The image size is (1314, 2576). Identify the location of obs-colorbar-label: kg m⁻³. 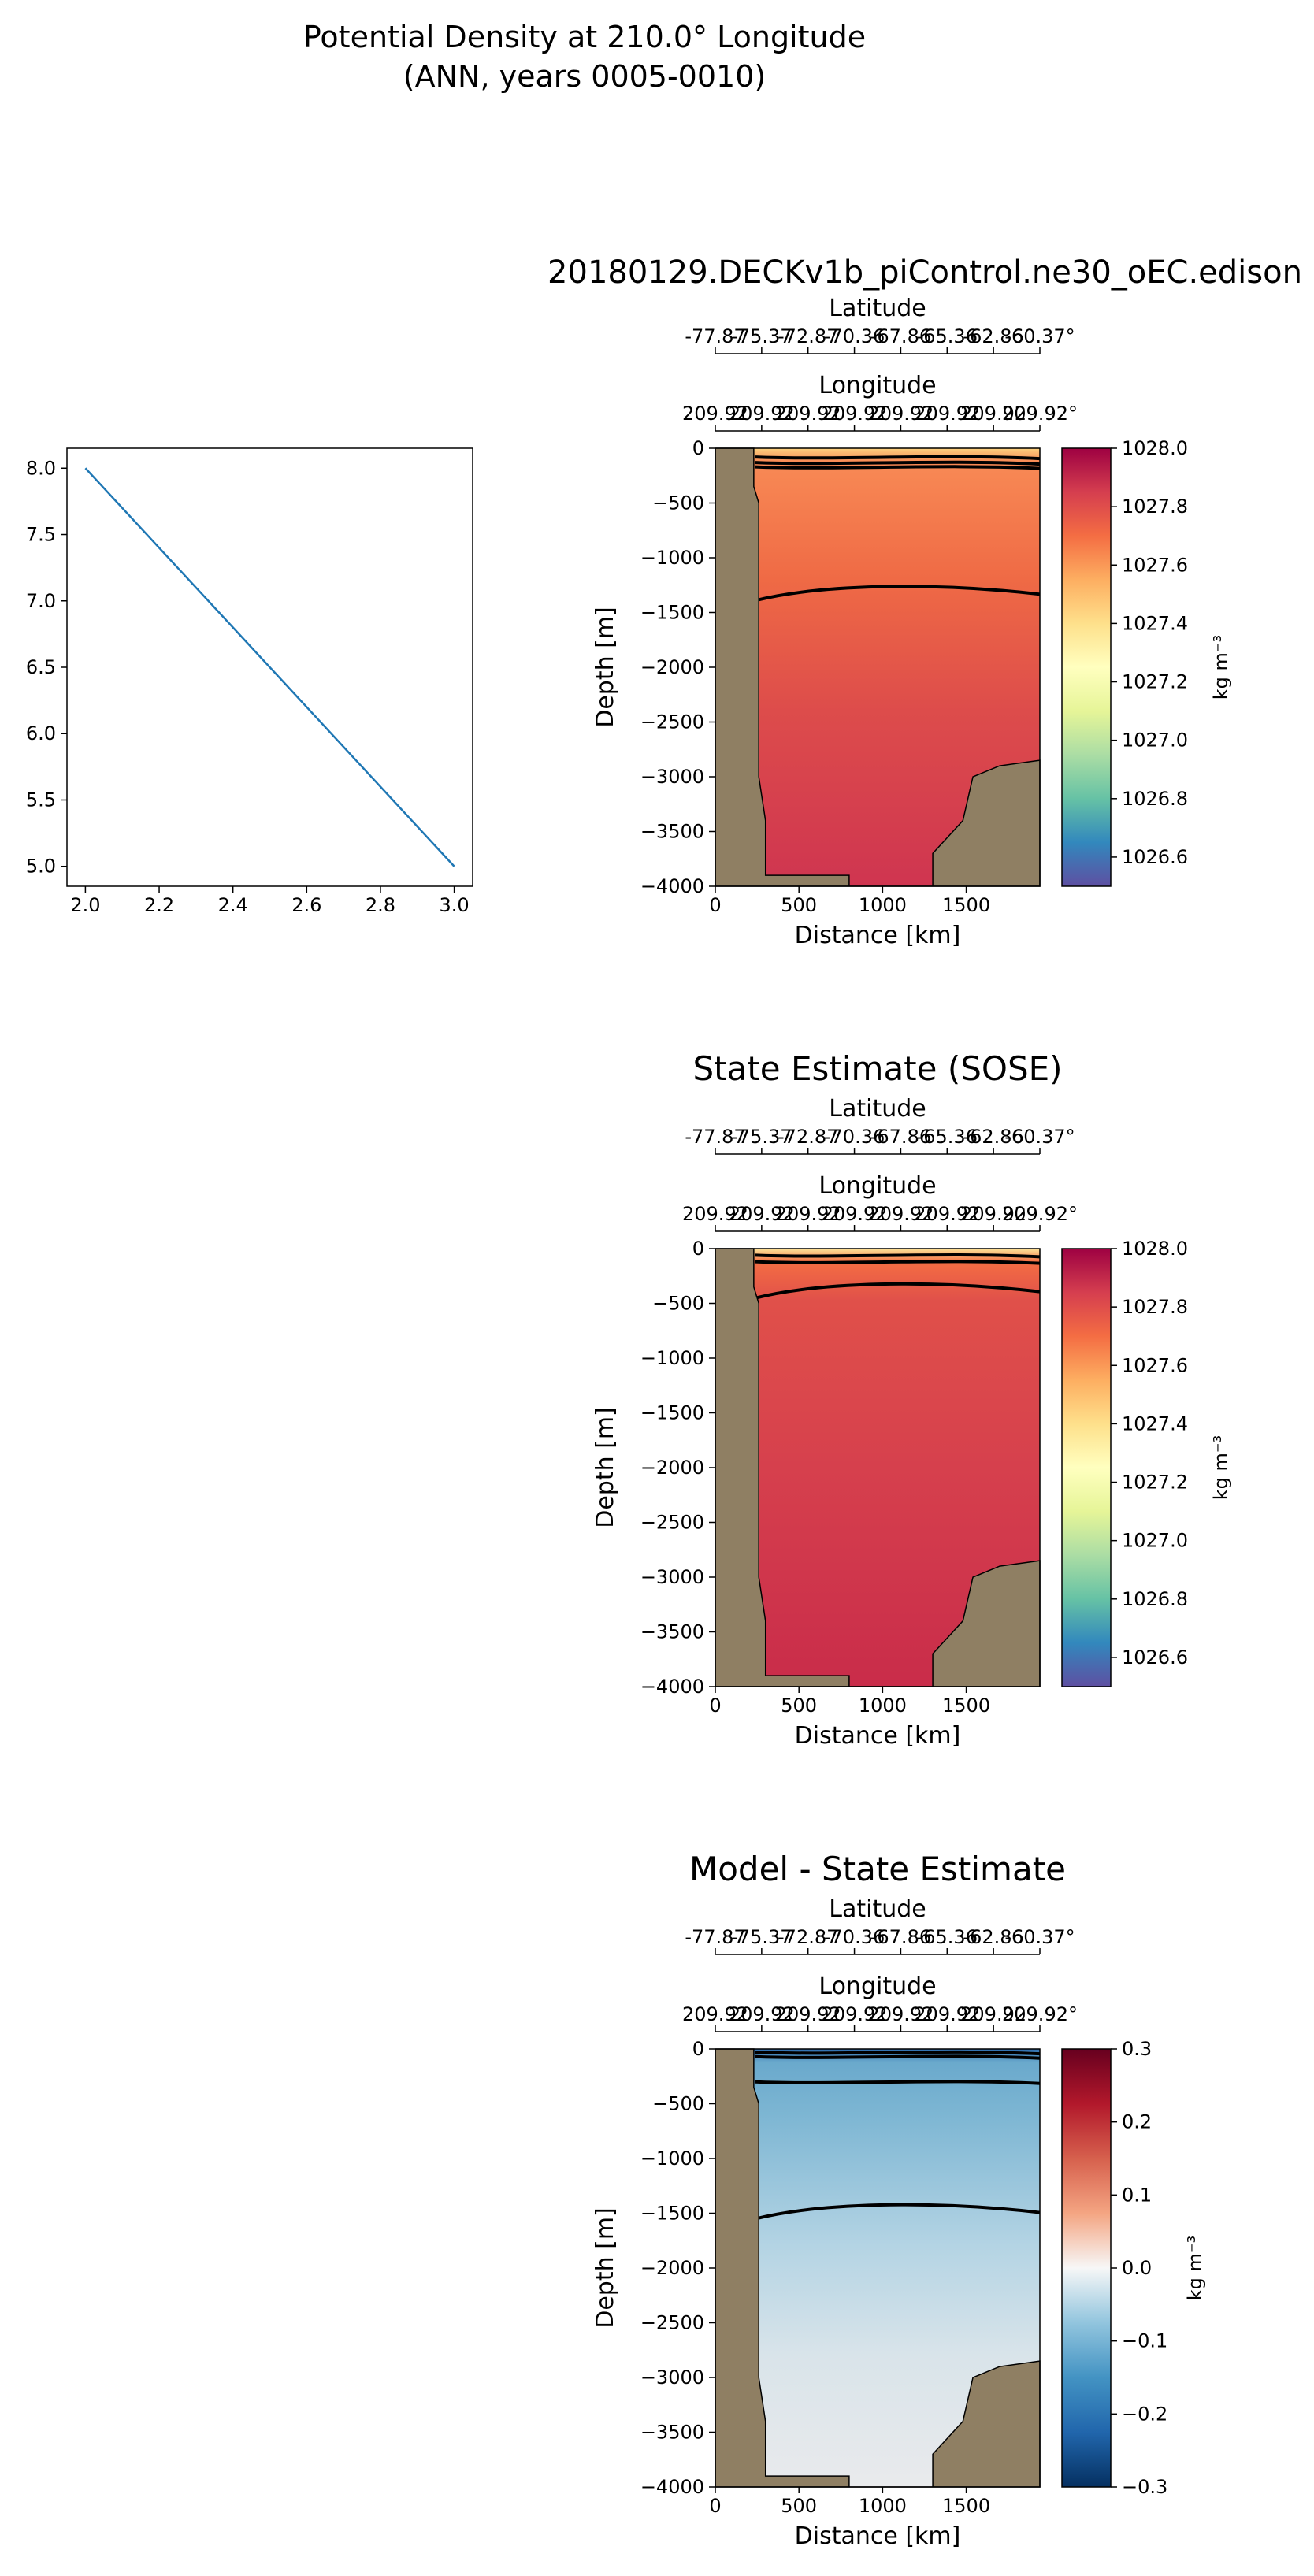
(1221, 1467).